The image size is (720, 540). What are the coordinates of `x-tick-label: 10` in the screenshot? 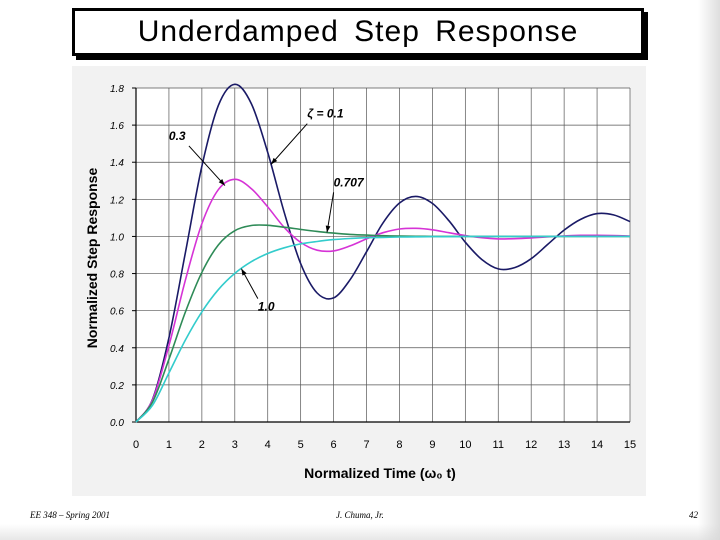 It's located at (465, 445).